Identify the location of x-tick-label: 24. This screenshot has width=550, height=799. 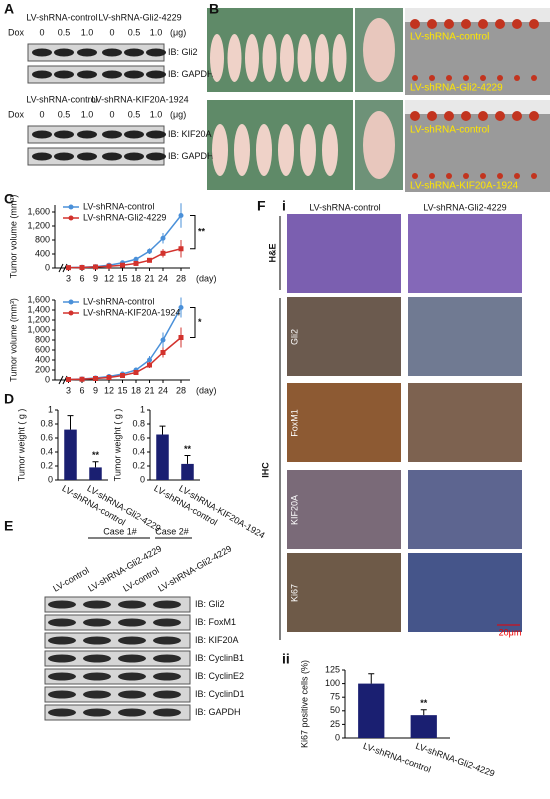
(163, 390).